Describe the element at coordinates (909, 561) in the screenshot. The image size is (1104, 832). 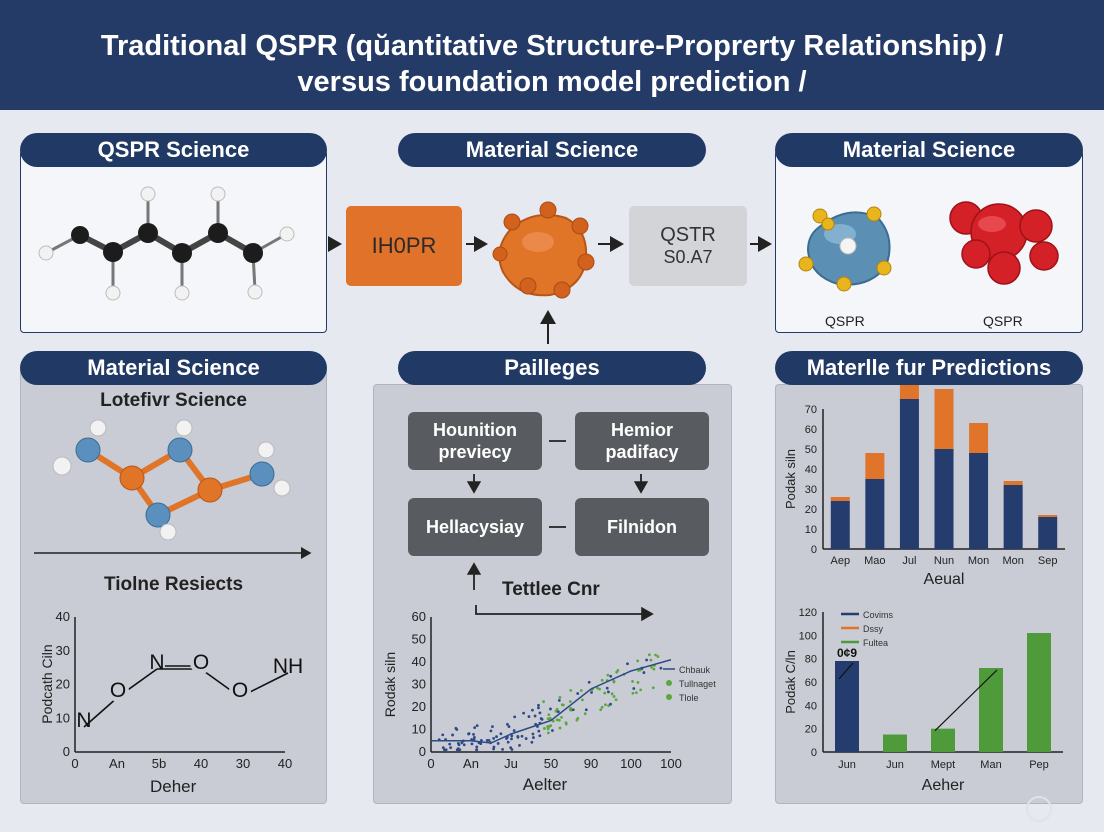
I see `x-tick-label: Jul` at that location.